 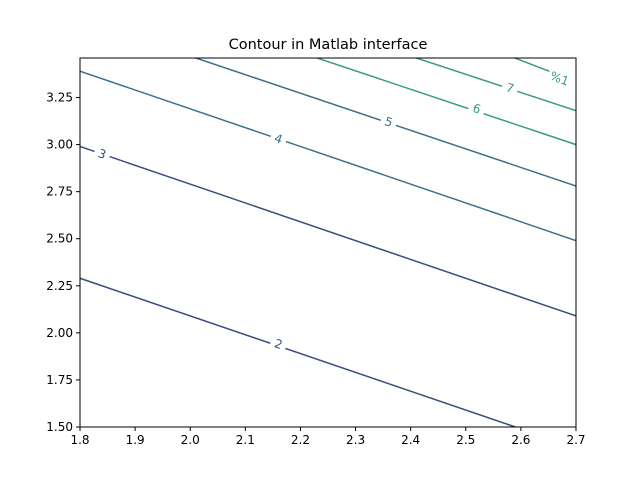 I want to click on y-tick-label-4: 2.25, so click(x=59, y=286).